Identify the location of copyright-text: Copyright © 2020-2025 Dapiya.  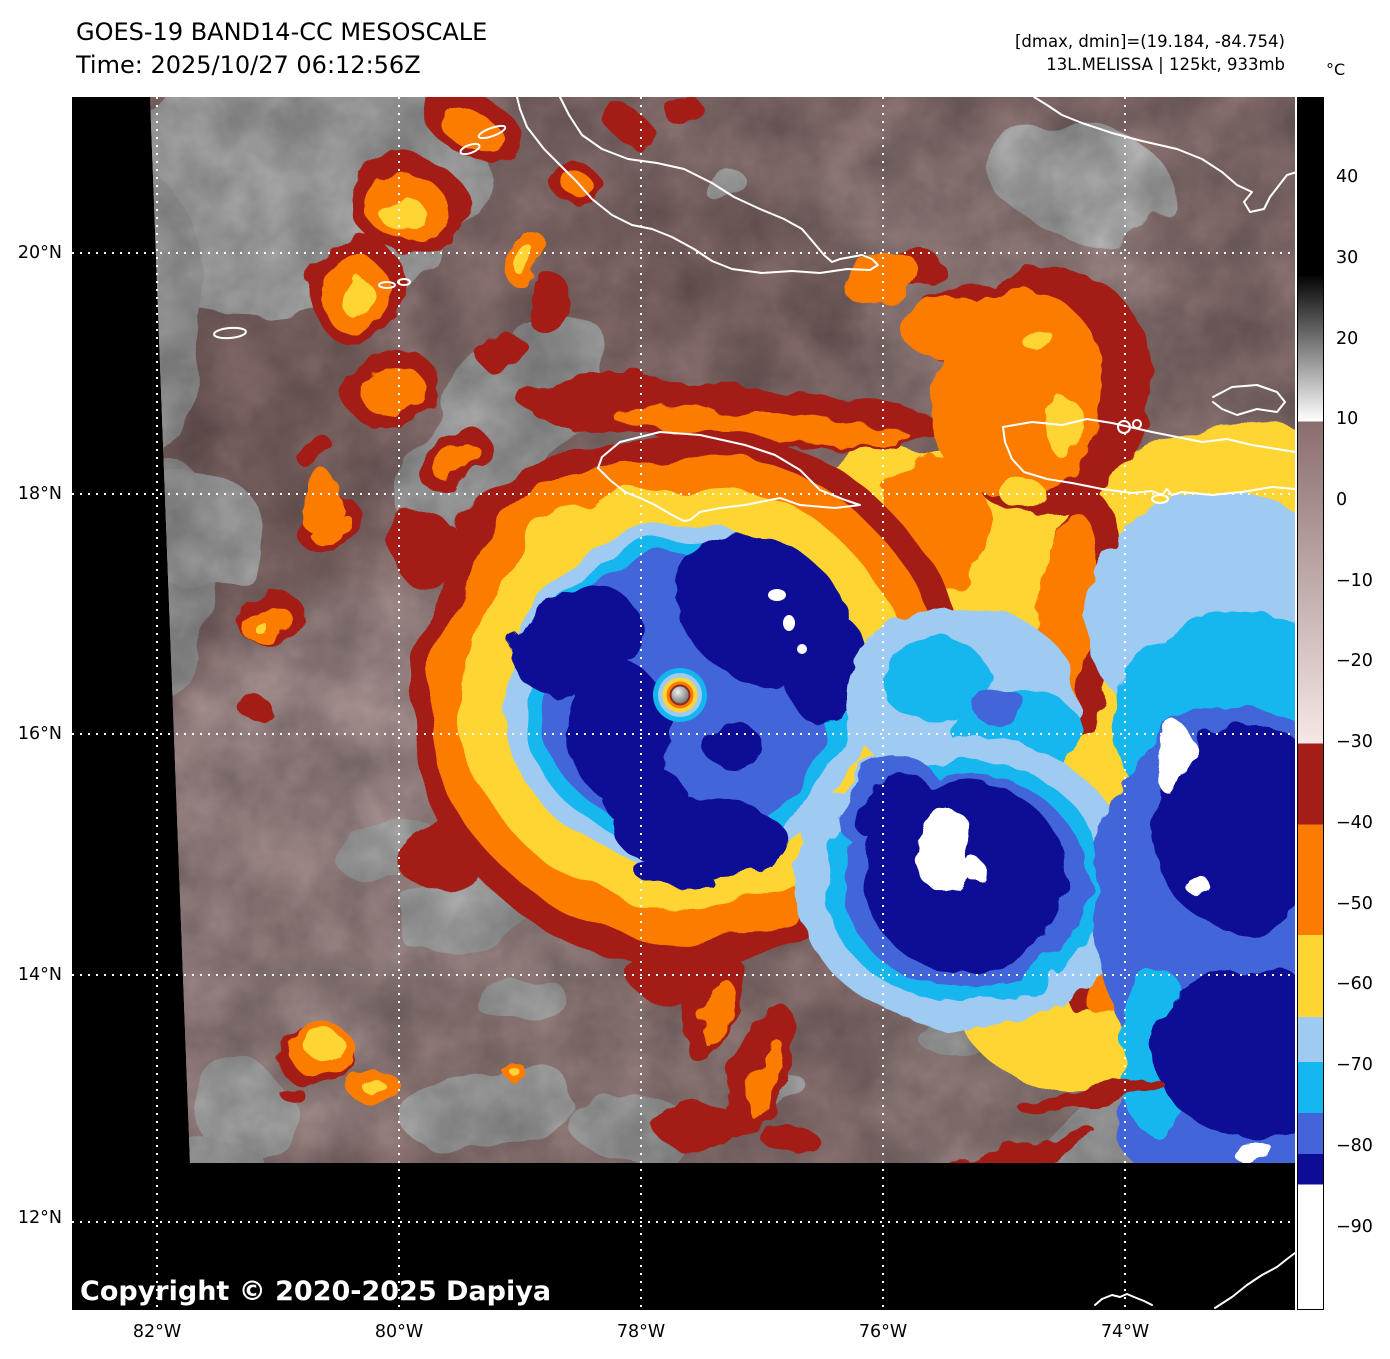
(315, 1291).